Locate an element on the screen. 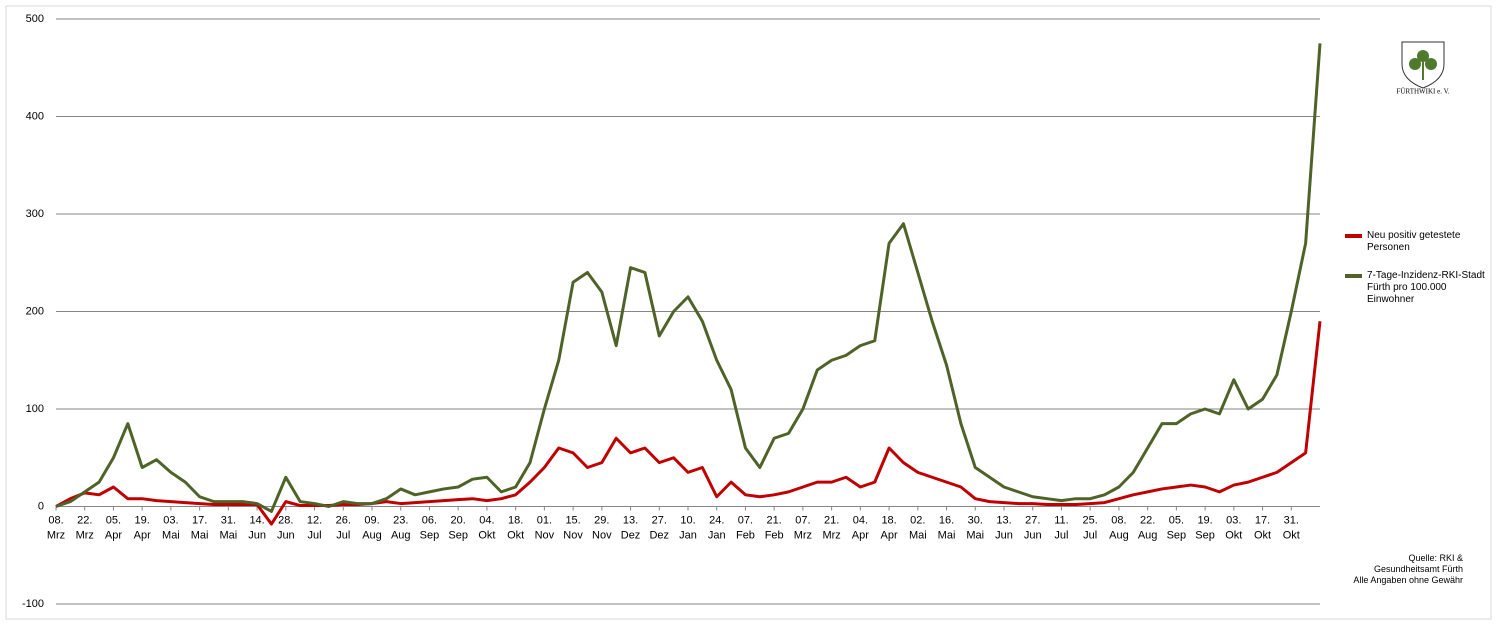 Image resolution: width=1497 pixels, height=625 pixels. x-tick-label: 03. is located at coordinates (1233, 520).